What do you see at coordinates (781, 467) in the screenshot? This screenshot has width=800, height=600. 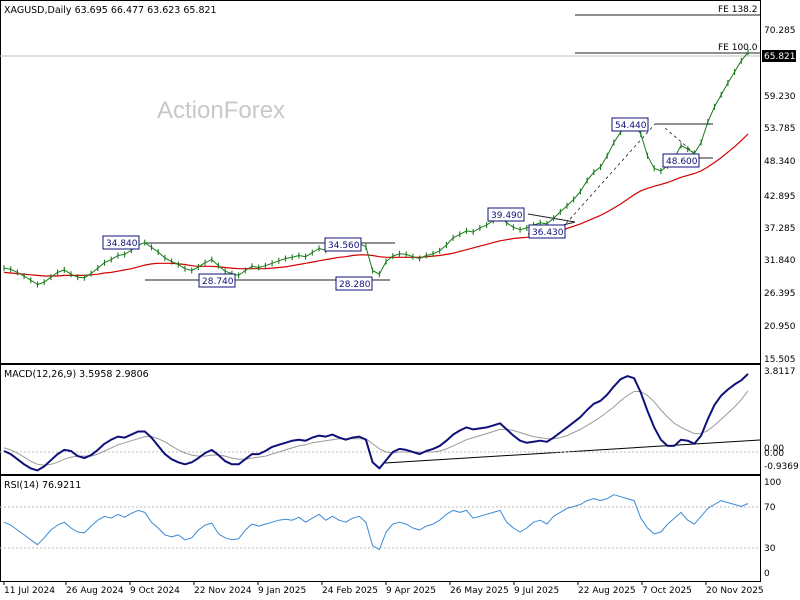 I see `macd-tick-bottom: -0.9369` at bounding box center [781, 467].